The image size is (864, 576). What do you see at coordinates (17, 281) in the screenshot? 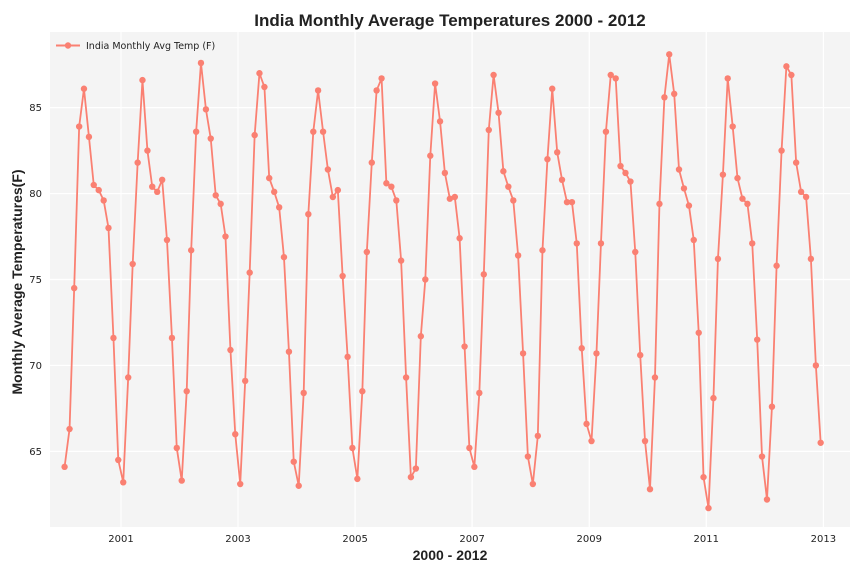
I see `y-axis-label: Monthly Average Temperatures(F)` at bounding box center [17, 281].